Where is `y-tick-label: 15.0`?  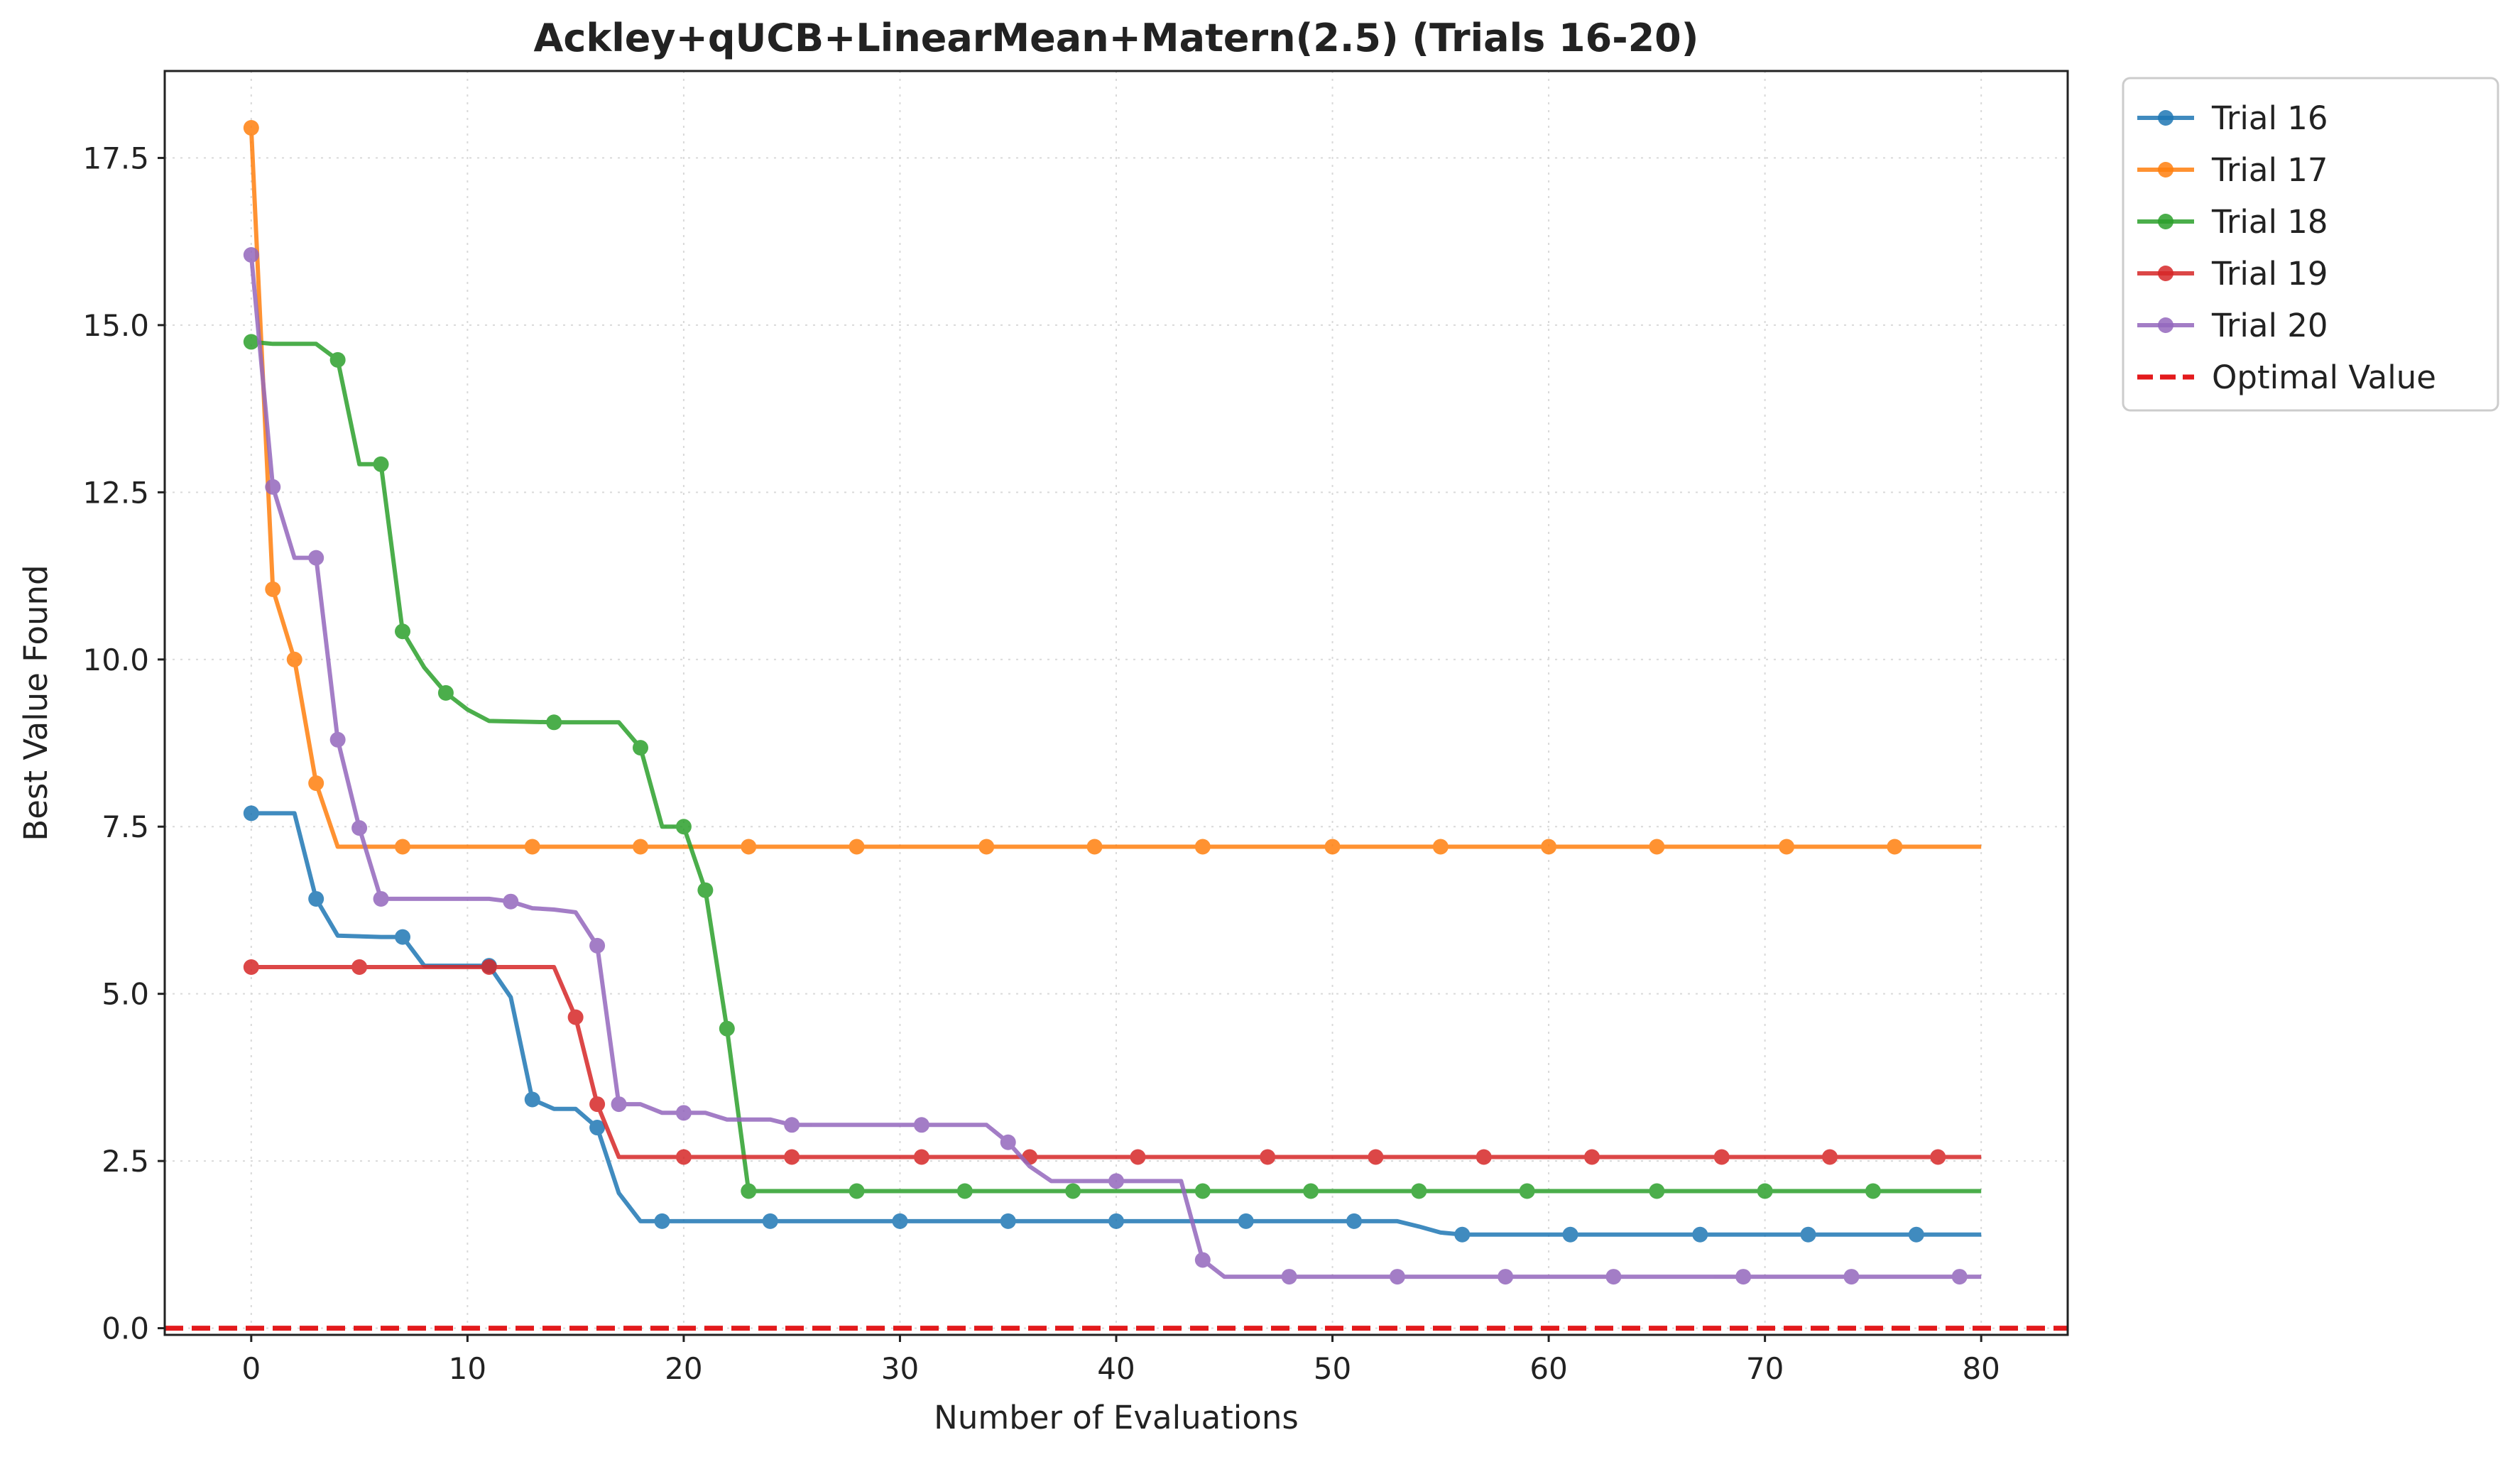 y-tick-label: 15.0 is located at coordinates (116, 325).